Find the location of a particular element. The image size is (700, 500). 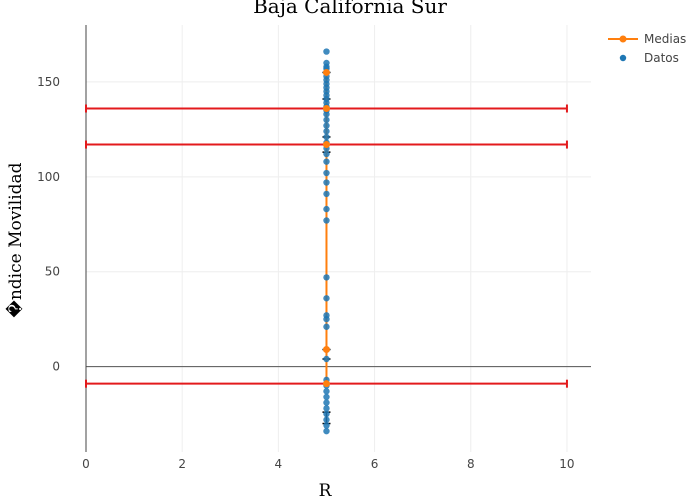

legend-datos-marker is located at coordinates (623, 58).